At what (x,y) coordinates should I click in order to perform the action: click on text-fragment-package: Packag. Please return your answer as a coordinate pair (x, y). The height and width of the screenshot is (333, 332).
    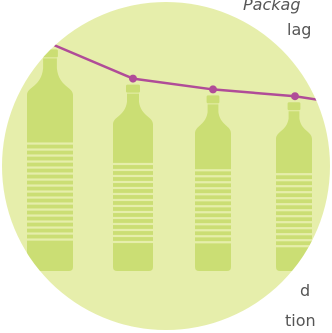
    Looking at the image, I should click on (272, 7).